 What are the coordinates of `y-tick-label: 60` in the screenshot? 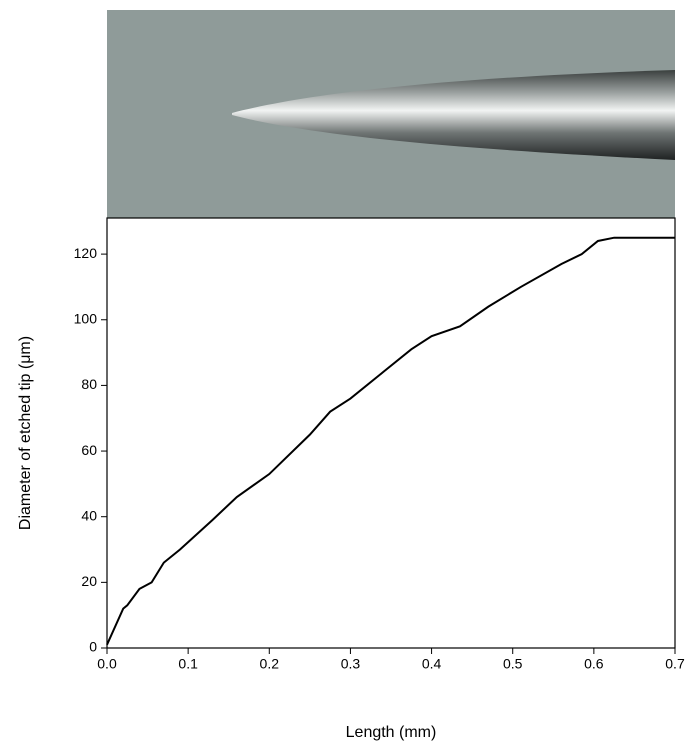 It's located at (89, 450).